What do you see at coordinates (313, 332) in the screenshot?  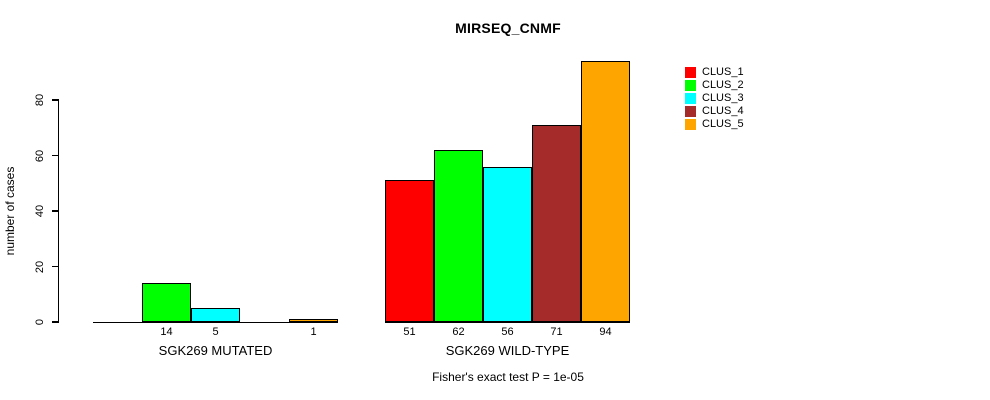 I see `bar-value-label: 1` at bounding box center [313, 332].